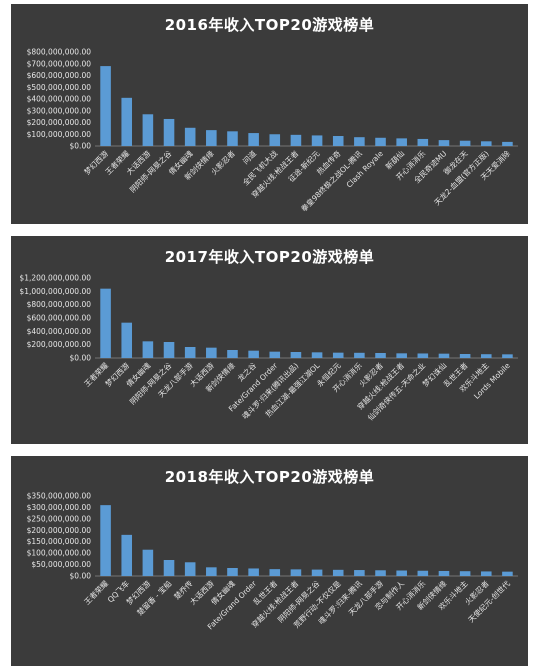 The height and width of the screenshot is (669, 539). I want to click on chart-title: 2017年收入TOP20游戏榜单, so click(269, 257).